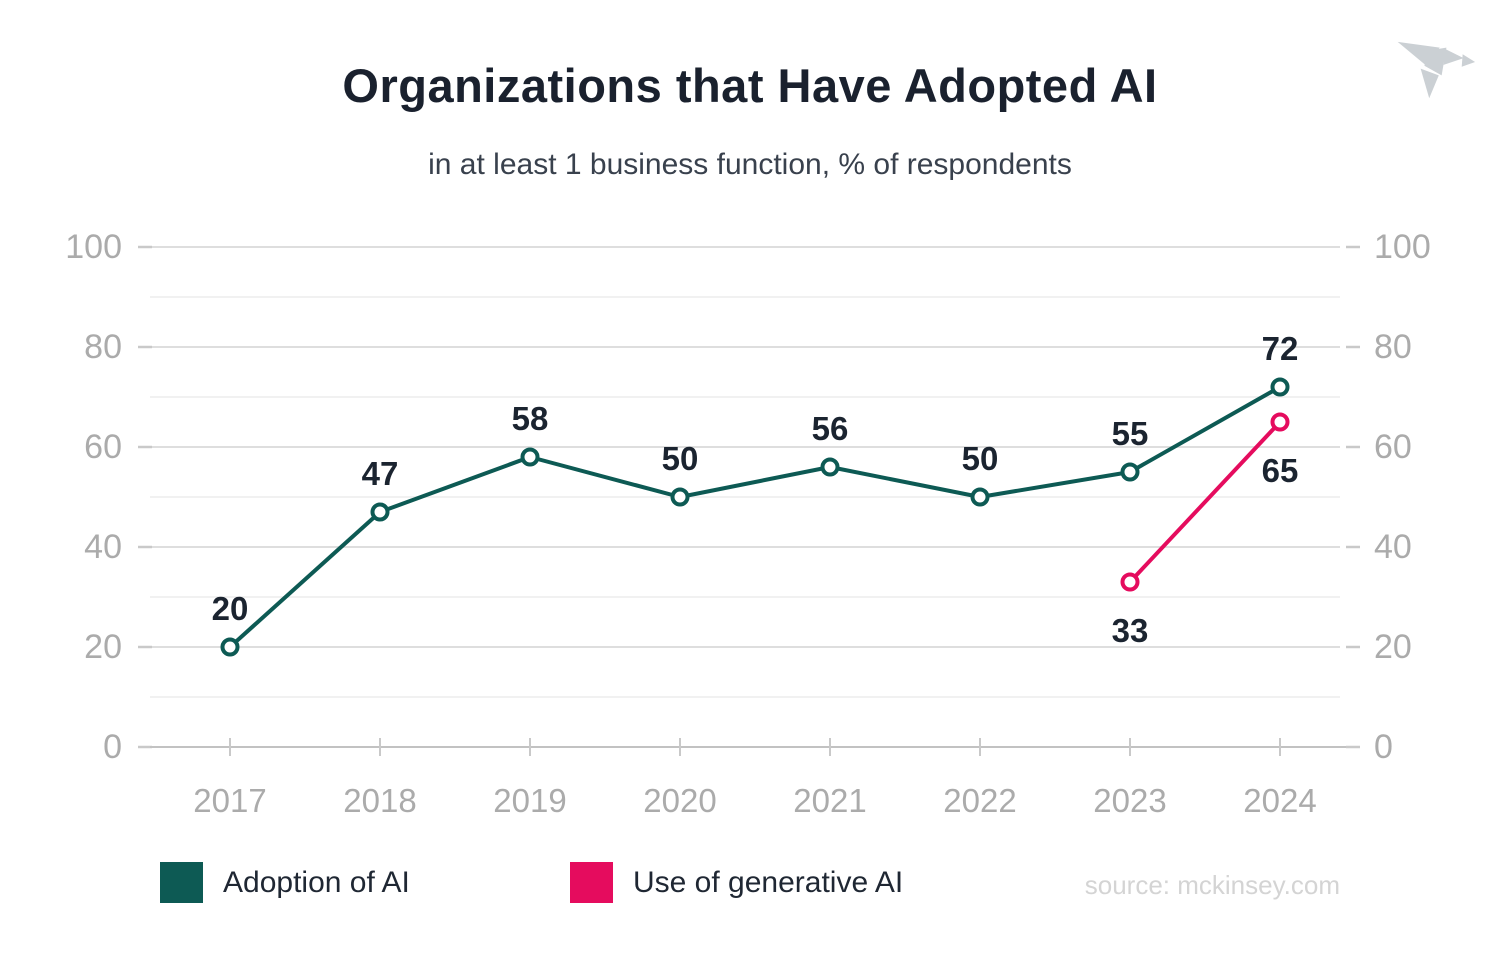 The height and width of the screenshot is (960, 1500). What do you see at coordinates (229, 800) in the screenshot?
I see `svg-text: 2017` at bounding box center [229, 800].